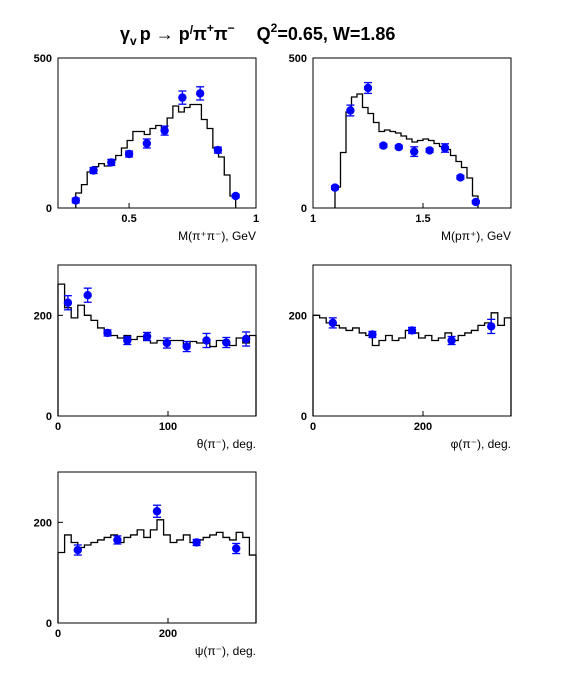 This screenshot has height=680, width=567. Describe the element at coordinates (225, 651) in the screenshot. I see `x-axis-label: ψ(π⁻), deg.` at that location.